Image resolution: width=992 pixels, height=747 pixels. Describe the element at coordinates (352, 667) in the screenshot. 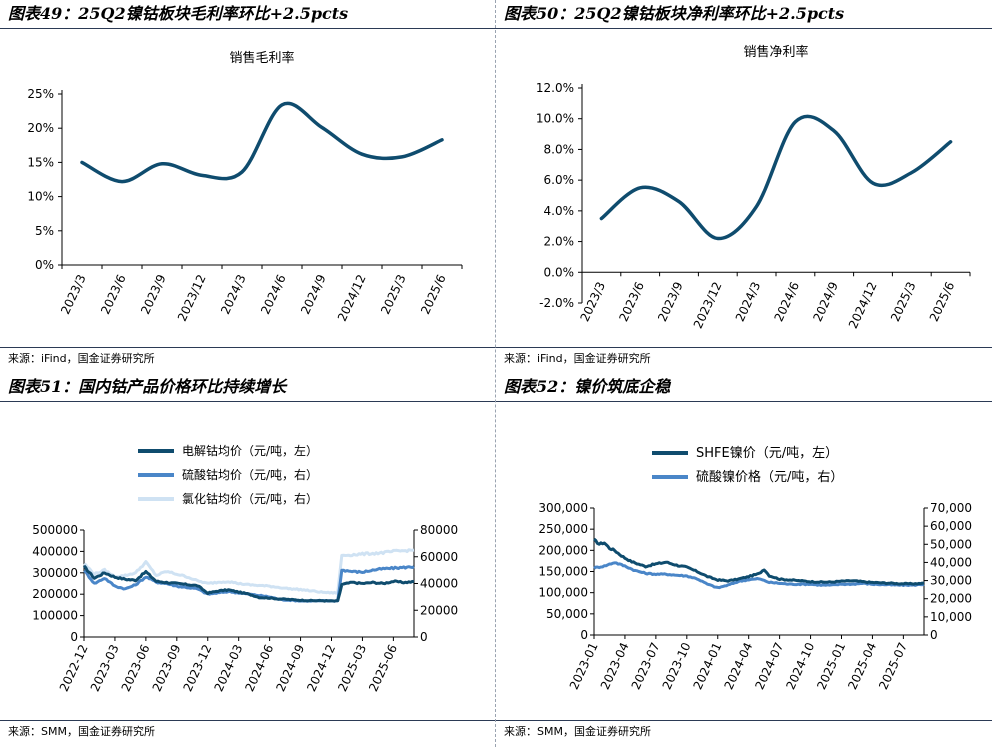

I see `x-tick-label: 2025-03` at that location.